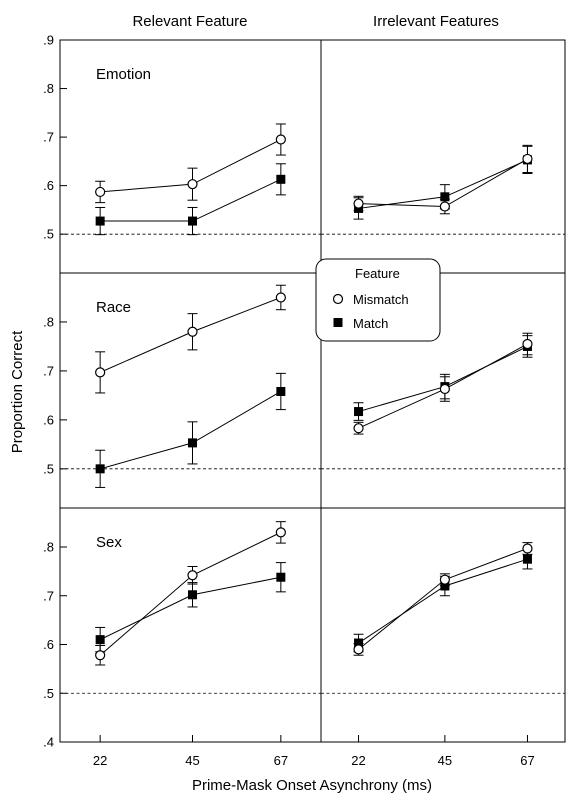 The width and height of the screenshot is (567, 801). Describe the element at coordinates (338, 322) in the screenshot. I see `legend-marker-match` at that location.